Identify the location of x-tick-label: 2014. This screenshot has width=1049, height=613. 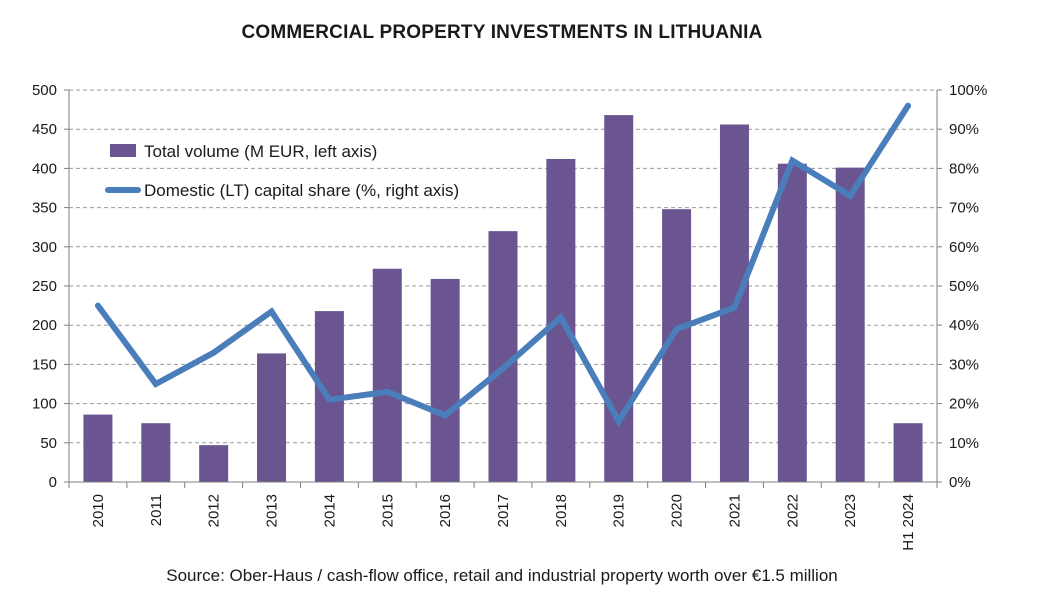
(329, 510).